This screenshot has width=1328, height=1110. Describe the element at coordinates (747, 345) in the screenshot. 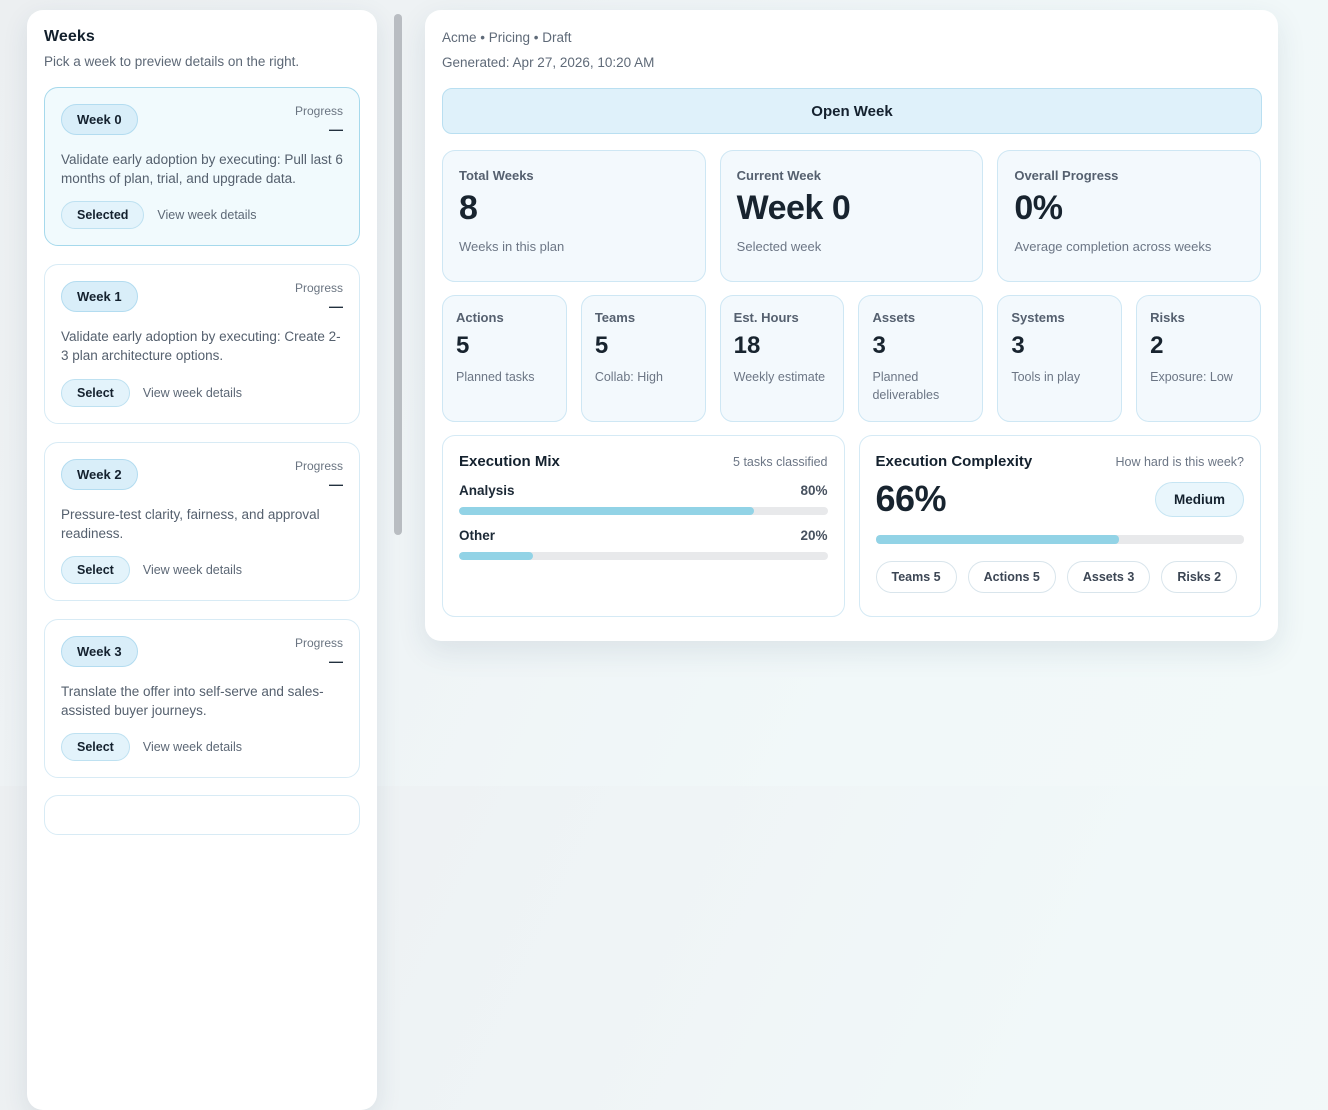

I see `mini-value: 18` at that location.